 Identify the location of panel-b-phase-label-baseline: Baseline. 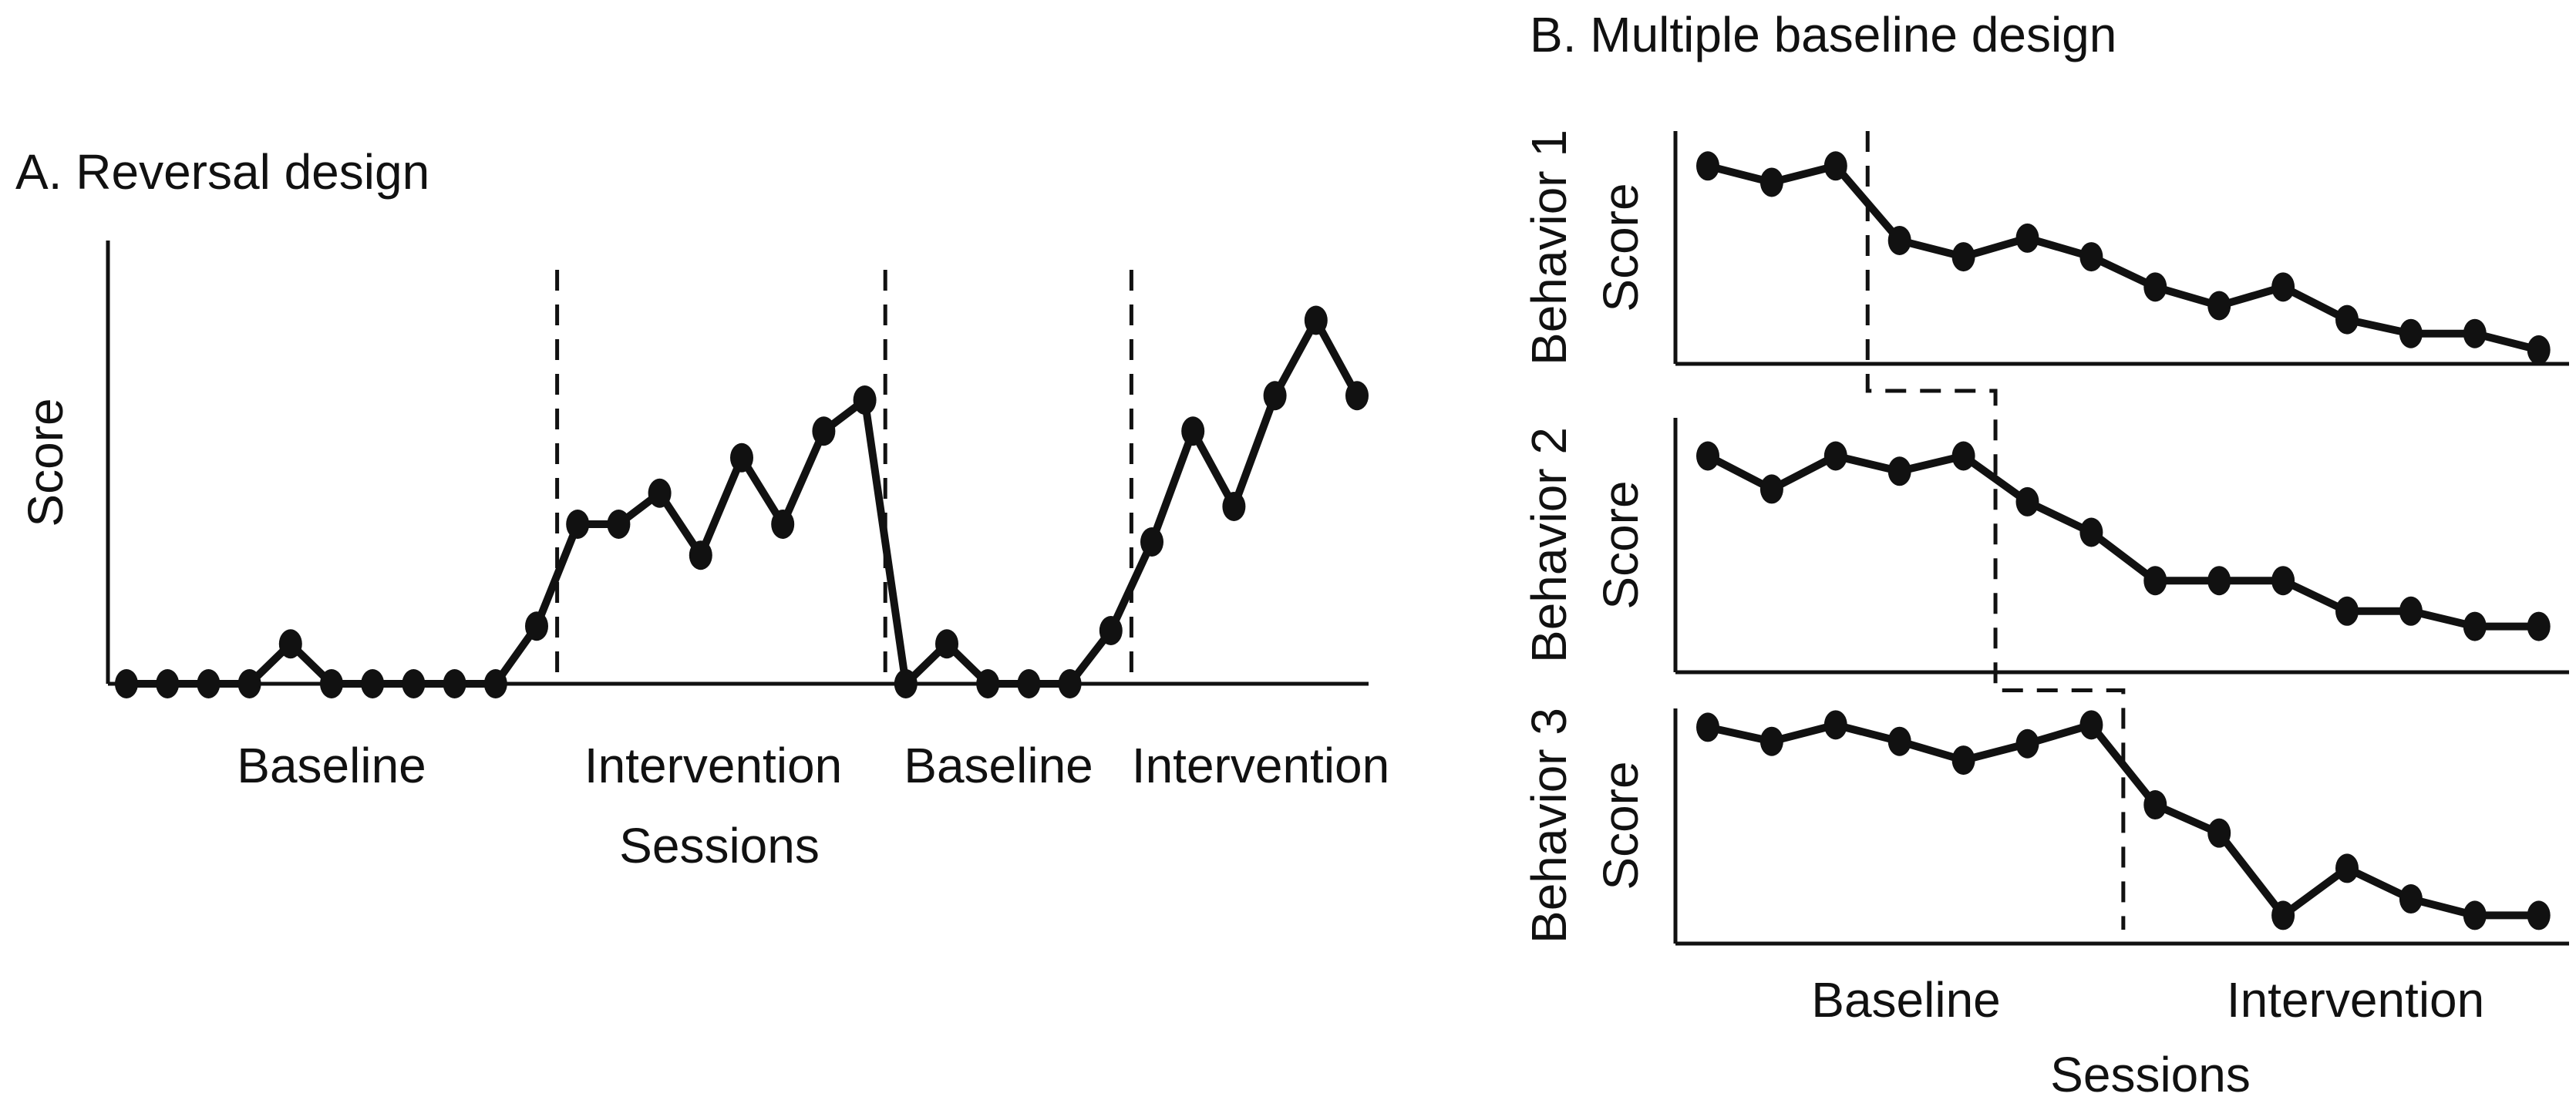
(1906, 1000).